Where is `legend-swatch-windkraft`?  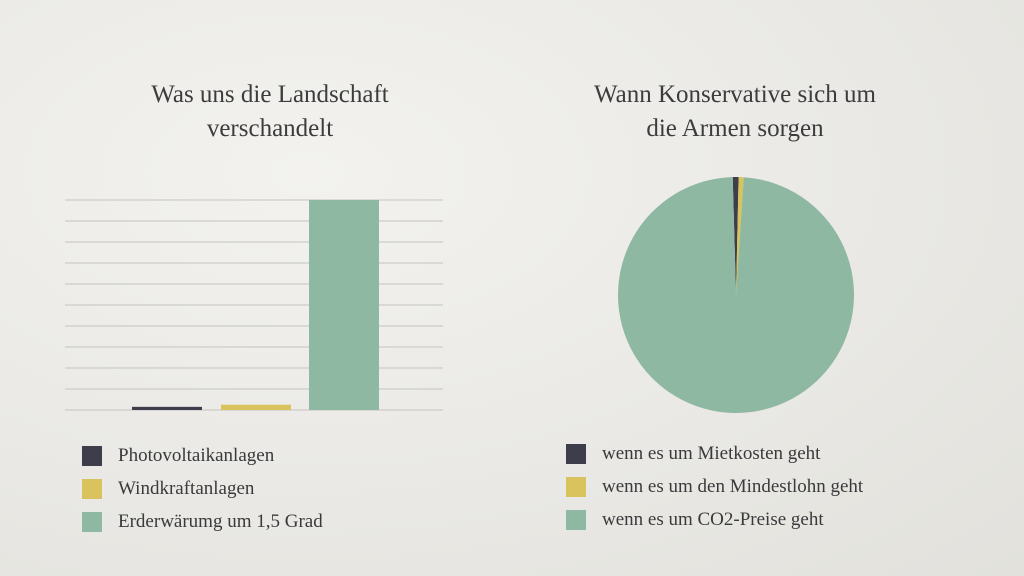
legend-swatch-windkraft is located at coordinates (92, 488).